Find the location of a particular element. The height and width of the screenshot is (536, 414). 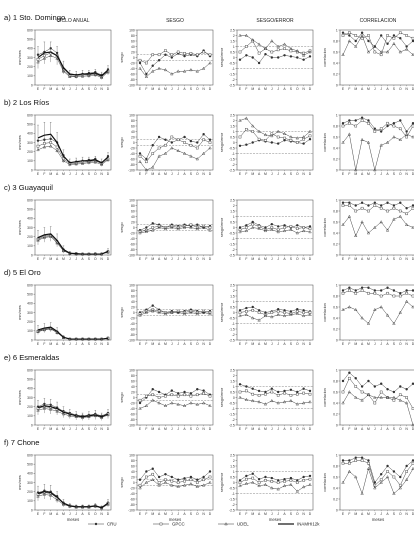

x-tick-label: N is located at coordinates (303, 429).